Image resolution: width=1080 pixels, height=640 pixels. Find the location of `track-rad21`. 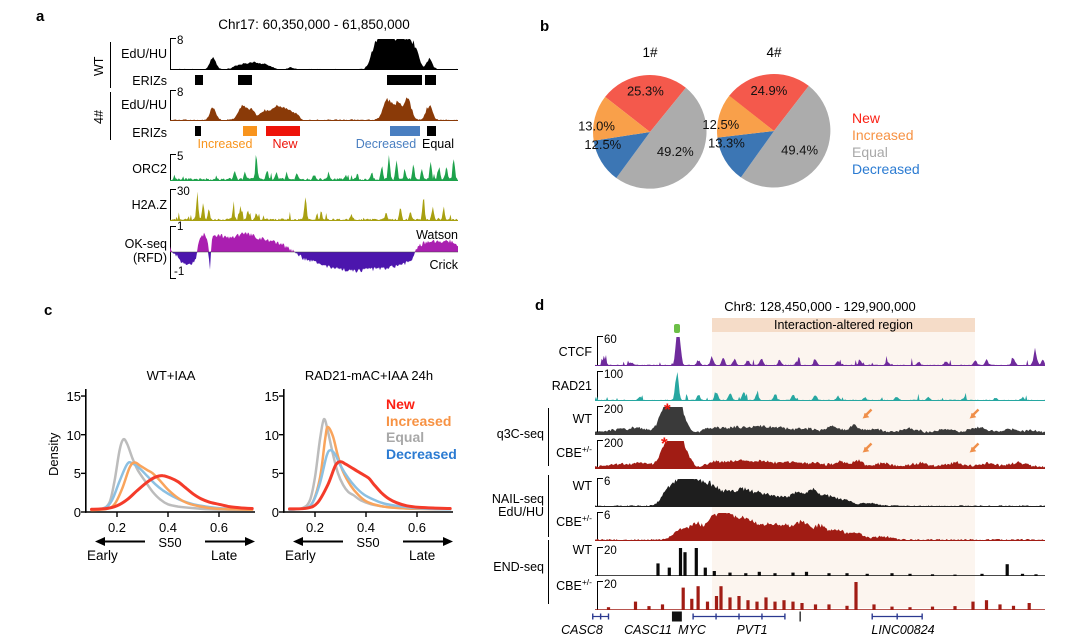

track-rad21 is located at coordinates (820, 386).